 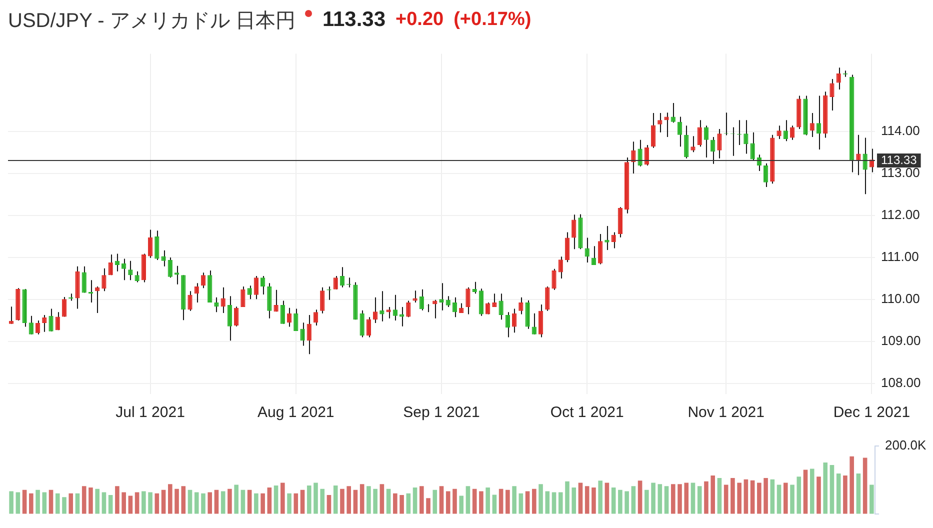 I want to click on y-tick-label: 111.00, so click(x=900, y=256).